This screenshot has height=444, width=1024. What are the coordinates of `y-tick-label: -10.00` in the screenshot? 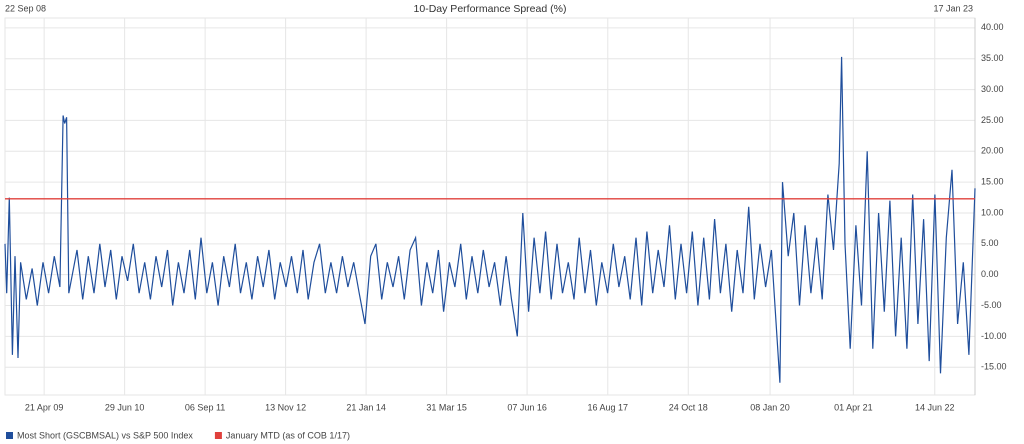 It's located at (994, 336).